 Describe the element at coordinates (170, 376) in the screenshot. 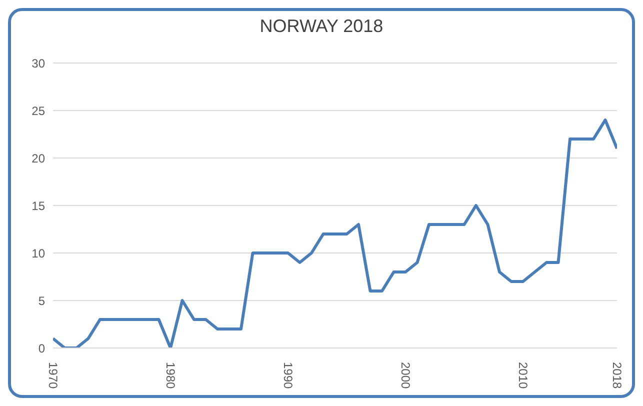

I see `x-tick-label: 1980` at that location.